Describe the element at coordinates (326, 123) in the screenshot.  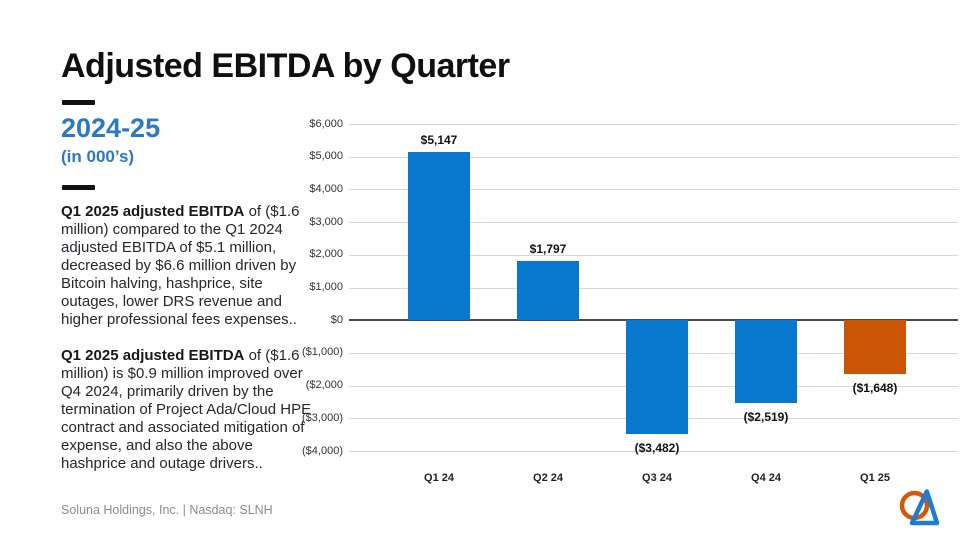
I see `y-axis-tick-label: $6,000` at that location.